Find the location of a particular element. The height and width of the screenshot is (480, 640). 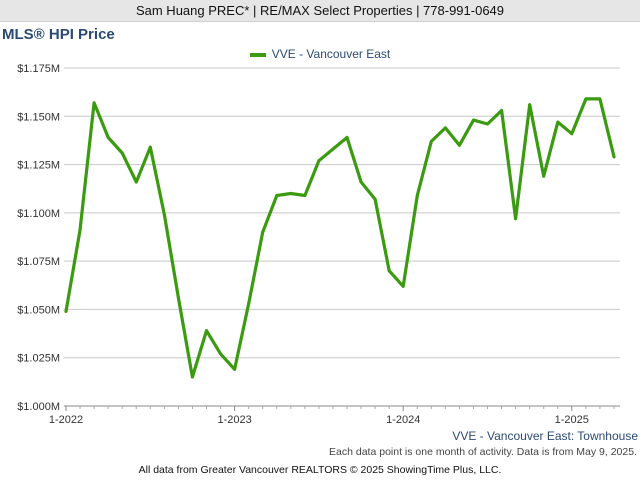

y-tick-label: $1.100M is located at coordinates (38, 214).